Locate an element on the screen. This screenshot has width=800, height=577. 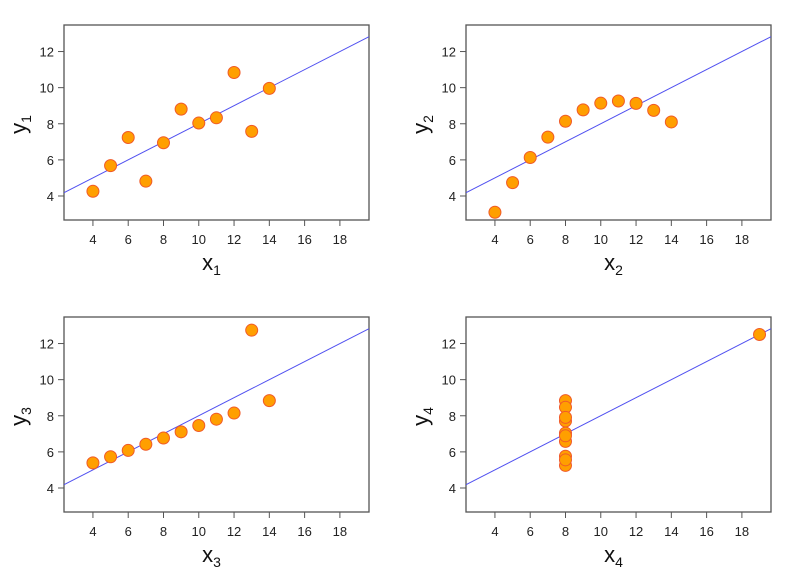
y-axis-subscript: 2 is located at coordinates (428, 119).